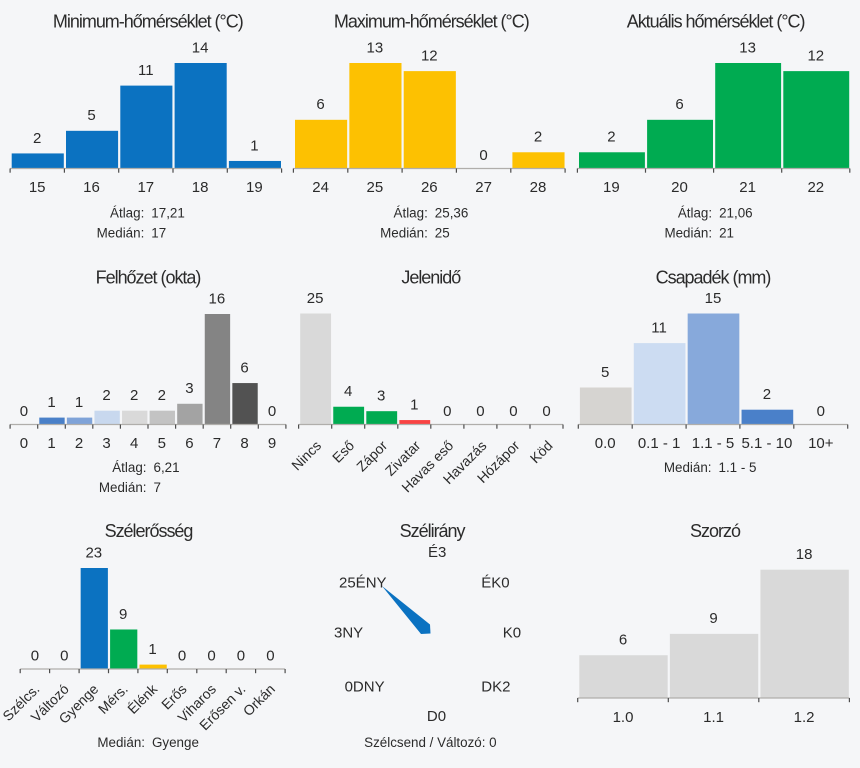  What do you see at coordinates (431, 278) in the screenshot?
I see `svg-text: Jelenidő` at bounding box center [431, 278].